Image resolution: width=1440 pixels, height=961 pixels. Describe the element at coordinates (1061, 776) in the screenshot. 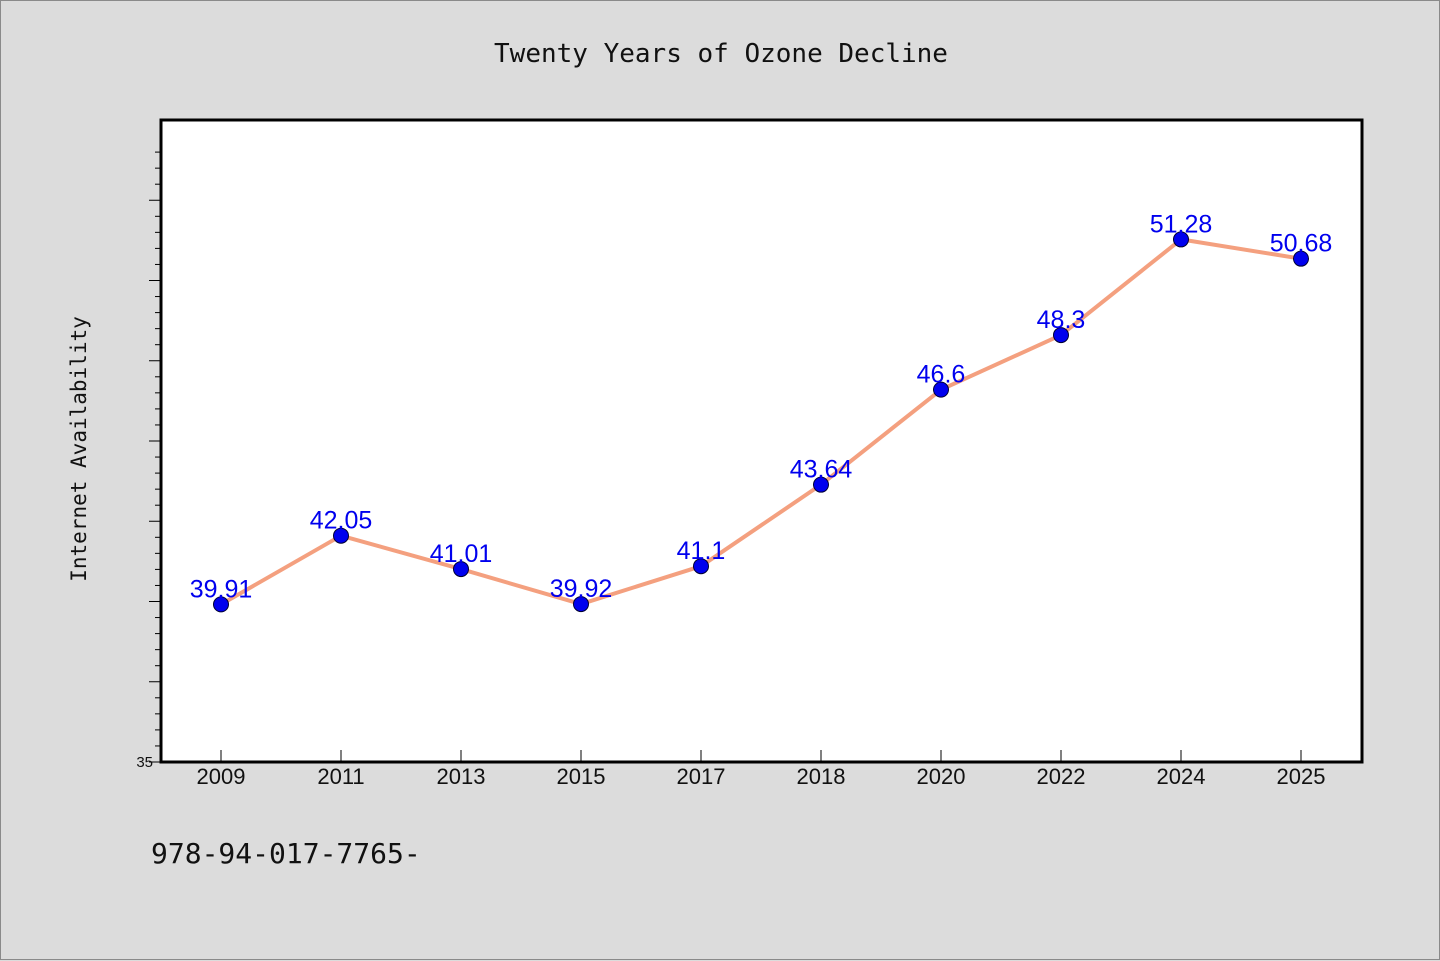

I see `x-tick-label: 2022` at that location.